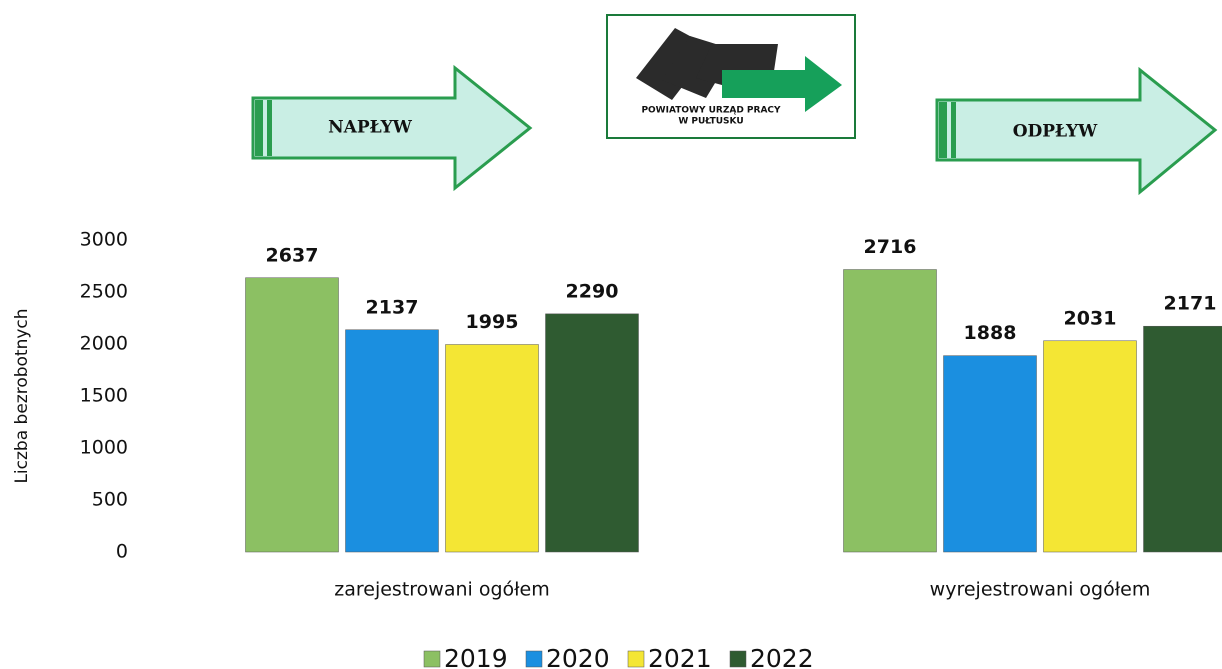 This screenshot has width=1222, height=669. I want to click on logo-text: W PUŁTUSKU, so click(710, 122).